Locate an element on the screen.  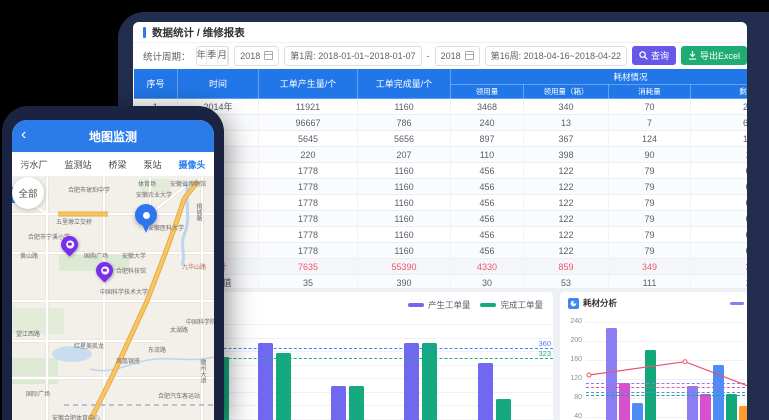
table-cell: 30 is located at coordinates (487, 281).